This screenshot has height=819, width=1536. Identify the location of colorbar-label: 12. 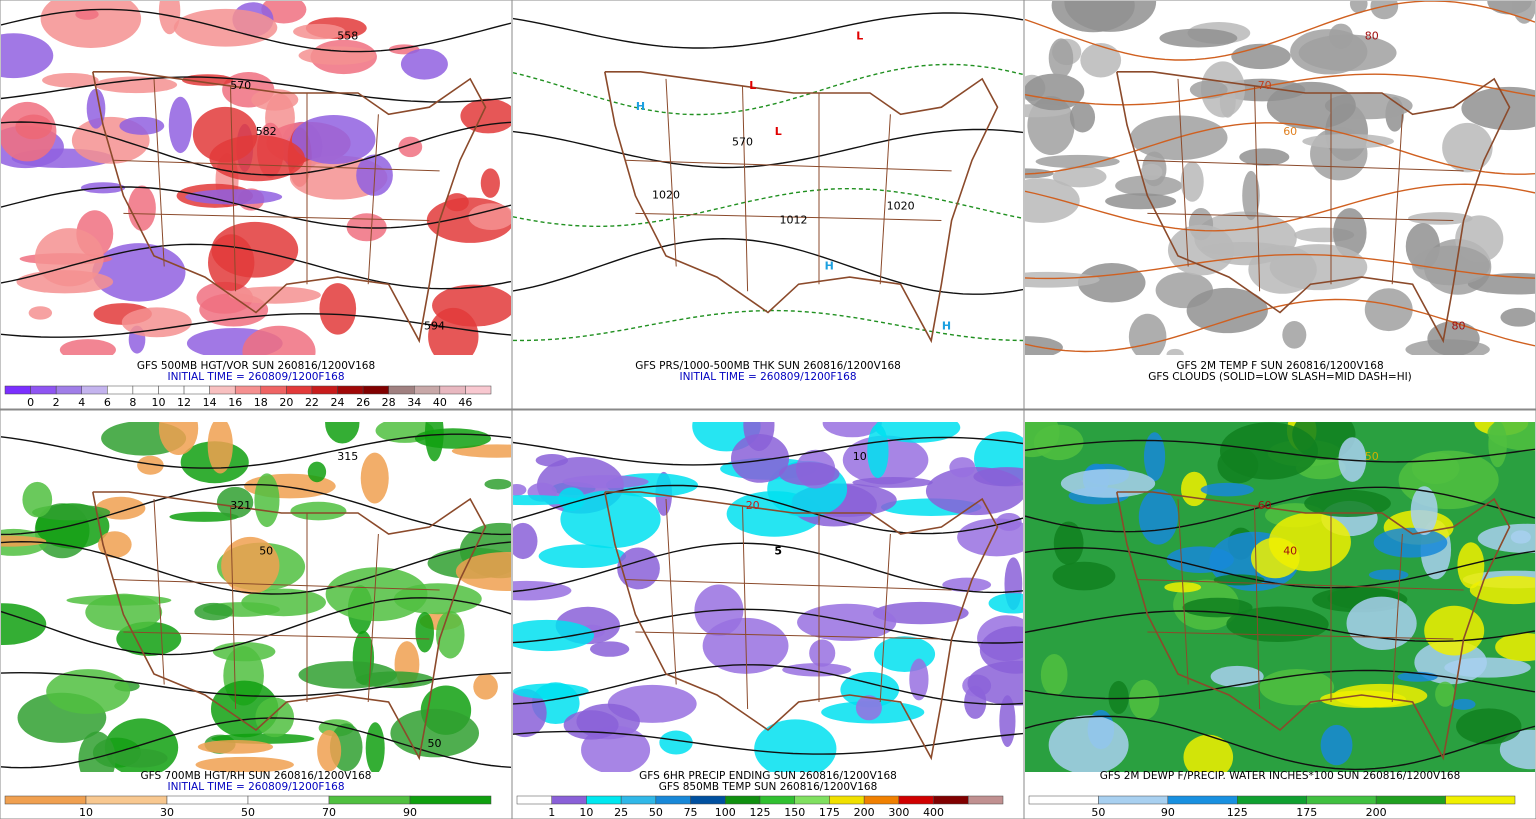
(184, 402).